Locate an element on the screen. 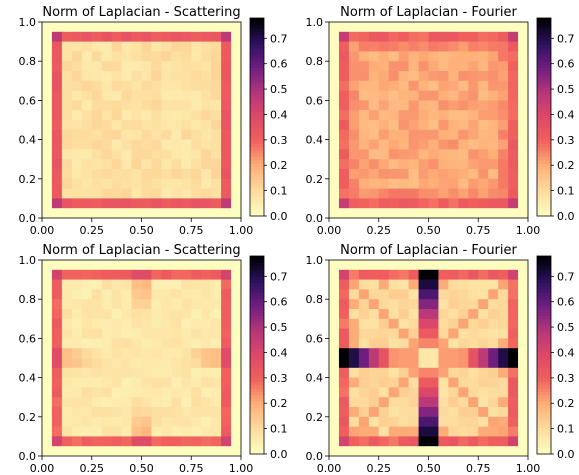 This screenshot has height=475, width=579. colorbar: 0.00.10.20.30.40.50.60.7 is located at coordinates (268, 358).